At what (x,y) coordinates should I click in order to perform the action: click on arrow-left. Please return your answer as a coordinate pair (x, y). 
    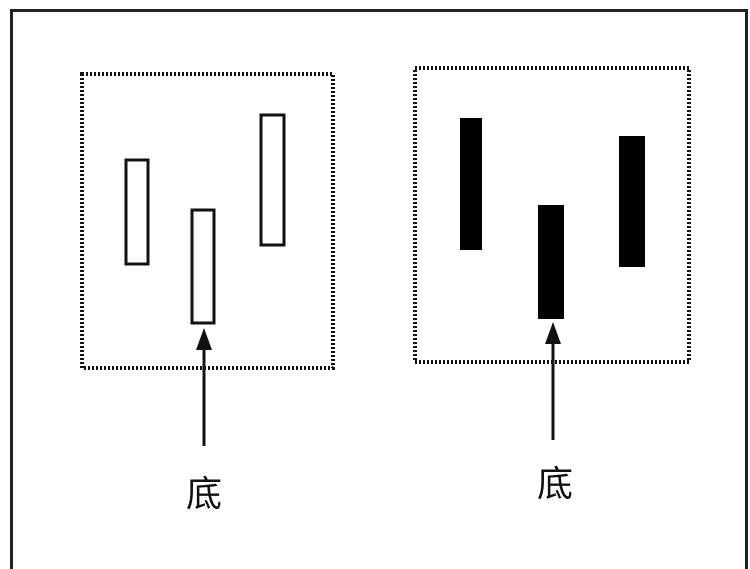
    Looking at the image, I should click on (204, 387).